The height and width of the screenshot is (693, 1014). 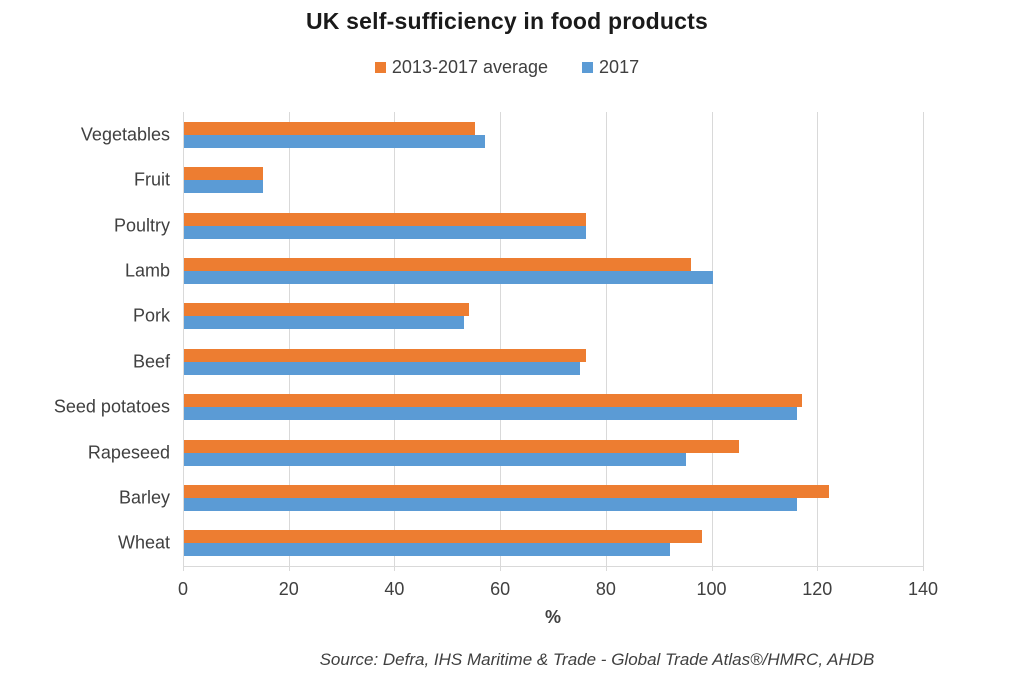 What do you see at coordinates (111, 406) in the screenshot?
I see `category-label-seed-potatoes: Seed potatoes` at bounding box center [111, 406].